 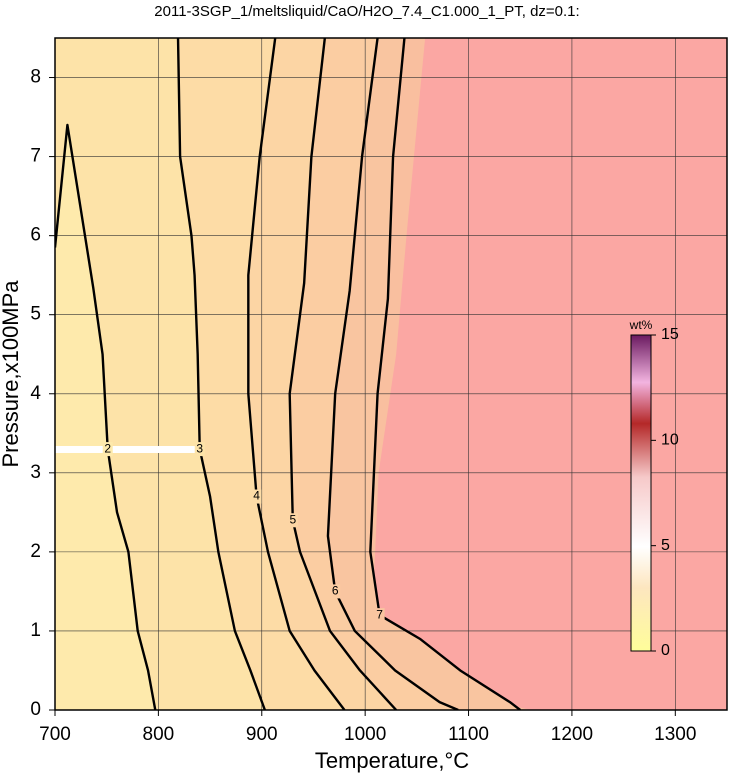 I want to click on y-tick-label: 8, so click(x=35, y=77).